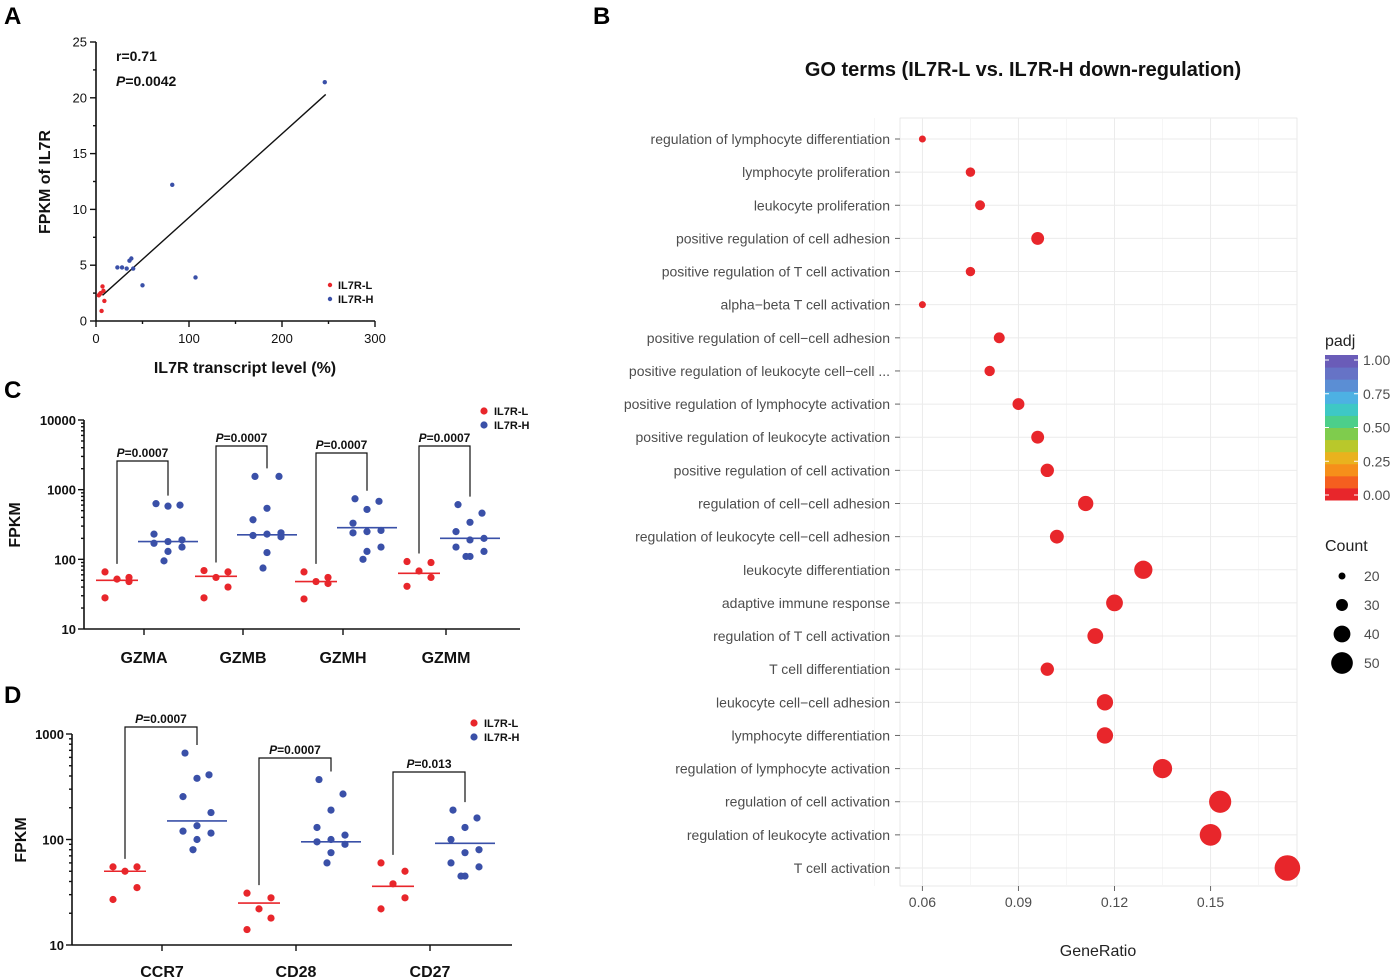 The height and width of the screenshot is (978, 1391). What do you see at coordinates (484, 425) in the screenshot?
I see `c-legend-high-marker` at bounding box center [484, 425].